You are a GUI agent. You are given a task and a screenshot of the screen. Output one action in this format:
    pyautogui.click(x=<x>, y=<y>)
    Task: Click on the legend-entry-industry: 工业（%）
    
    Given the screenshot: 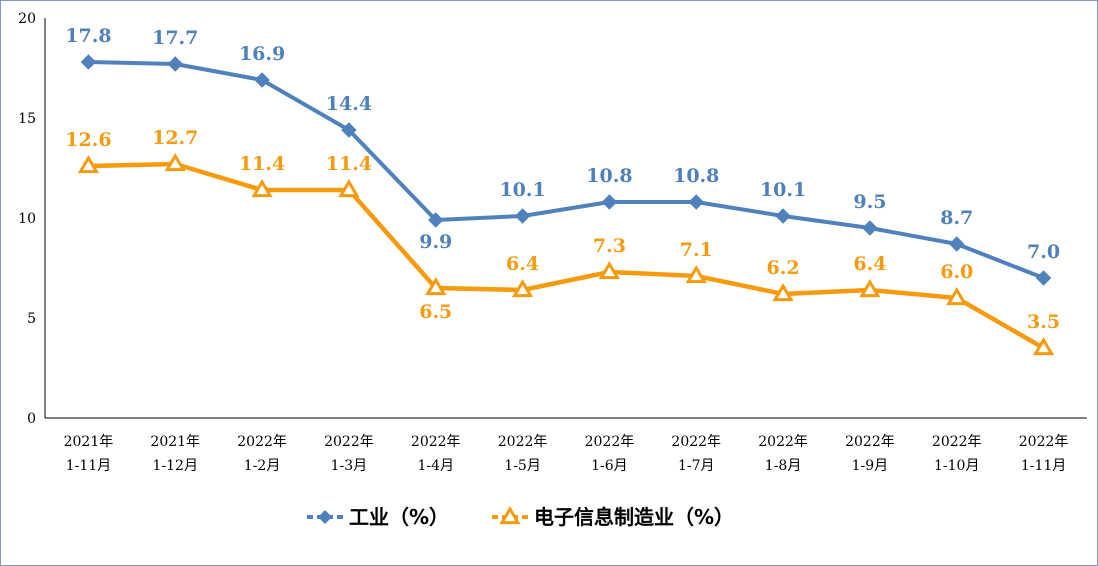 What is the action you would take?
    pyautogui.click(x=378, y=517)
    